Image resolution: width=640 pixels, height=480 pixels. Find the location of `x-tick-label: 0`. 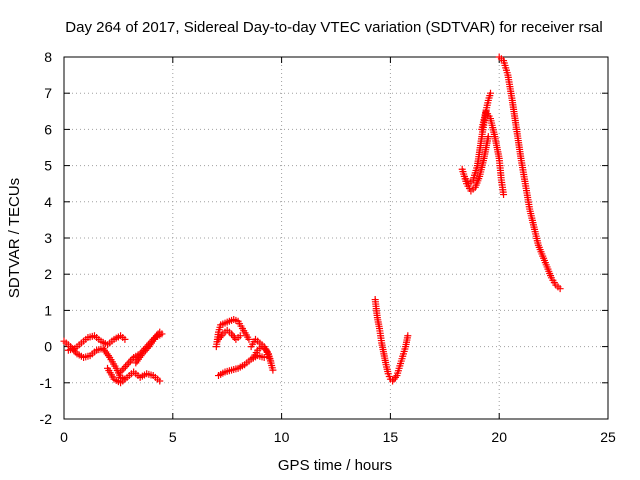

x-tick-label: 0 is located at coordinates (64, 437).